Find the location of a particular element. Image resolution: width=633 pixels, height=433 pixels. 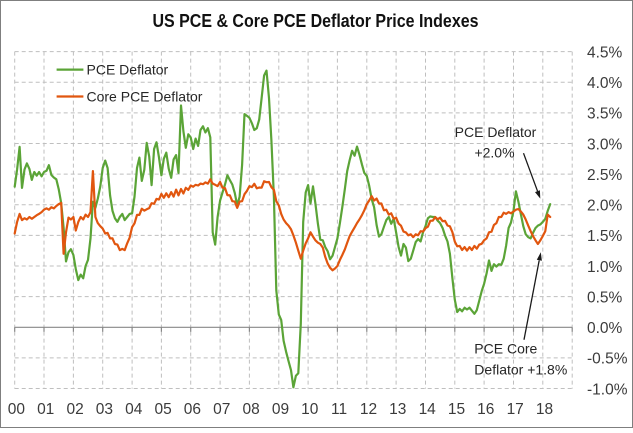

svg-text: -1.0% is located at coordinates (607, 389).